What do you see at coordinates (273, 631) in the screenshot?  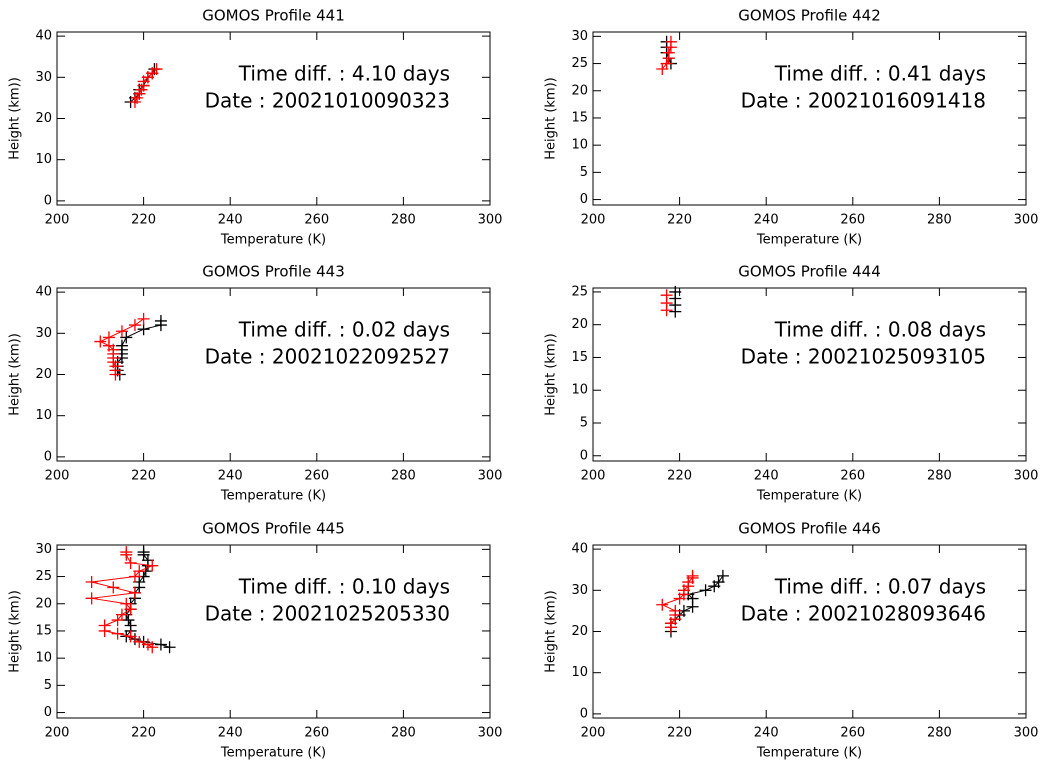 I see `plot-frame` at bounding box center [273, 631].